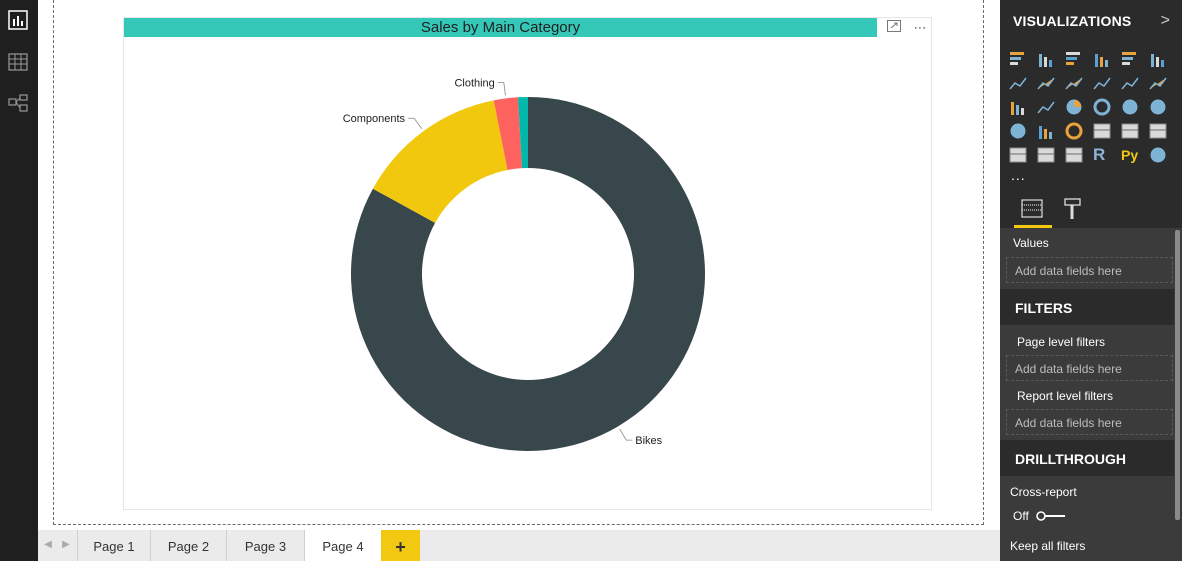  I want to click on python-visual-icon: Py, so click(1130, 155).